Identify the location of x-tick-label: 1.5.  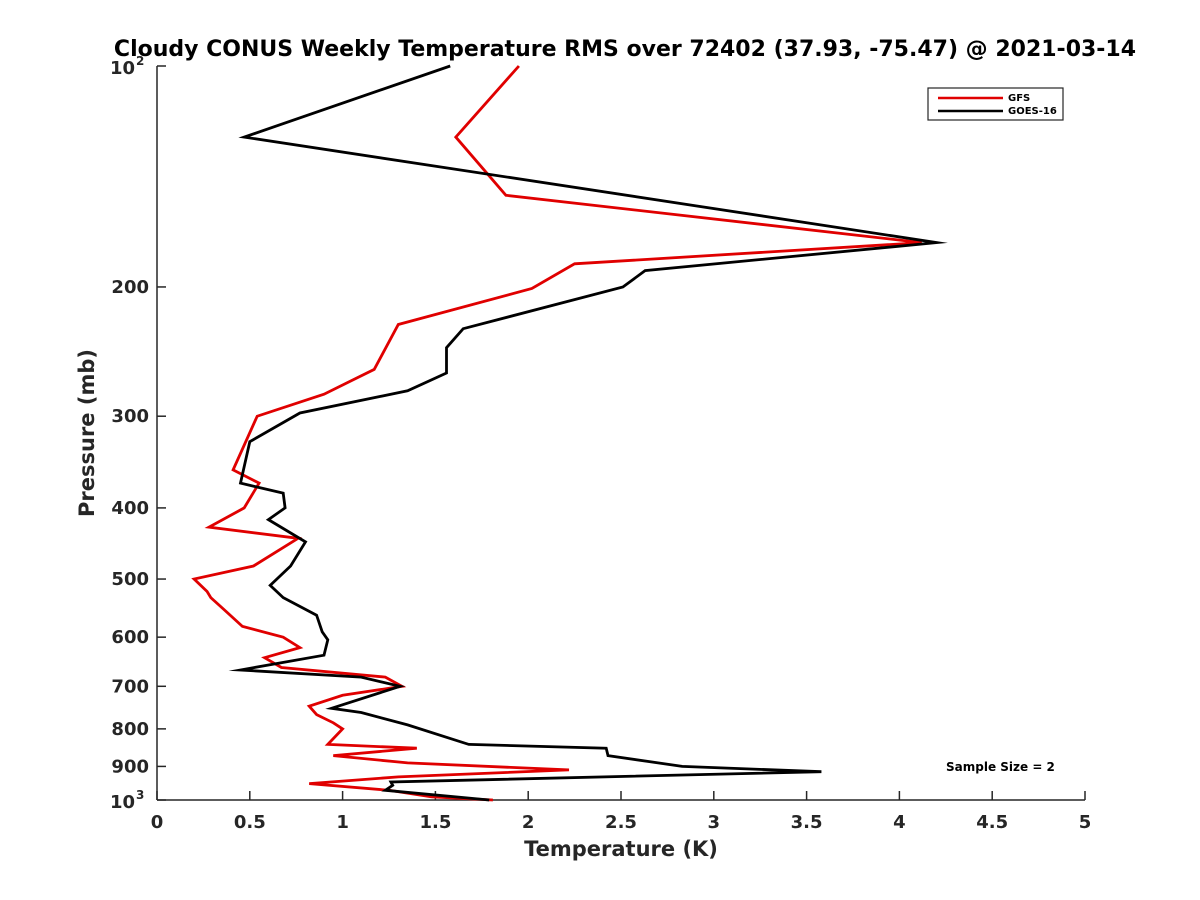
(435, 822).